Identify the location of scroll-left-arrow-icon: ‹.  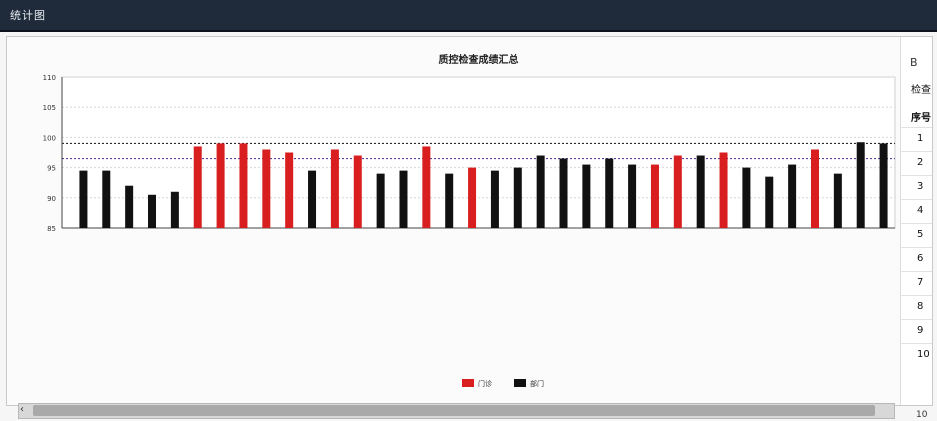
(22, 409).